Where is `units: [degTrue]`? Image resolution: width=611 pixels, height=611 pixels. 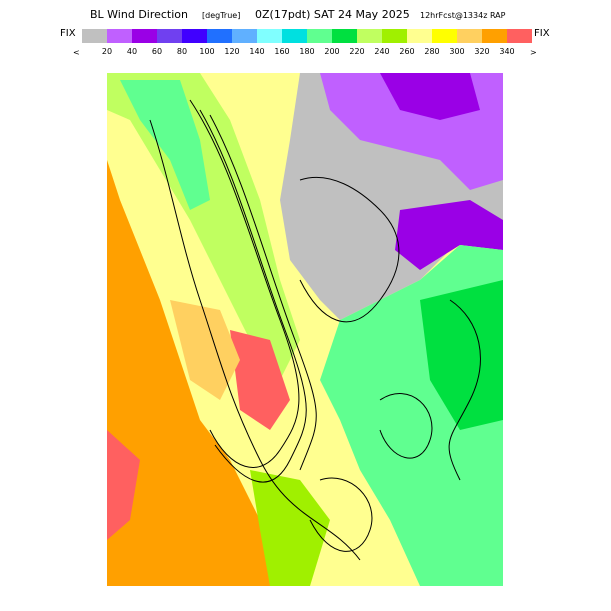
units: [degTrue] is located at coordinates (221, 15).